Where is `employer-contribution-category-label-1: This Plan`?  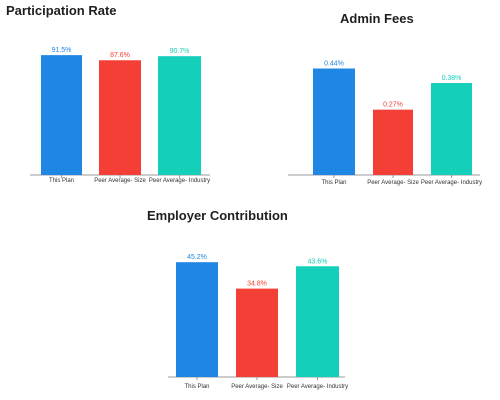
employer-contribution-category-label-1: This Plan is located at coordinates (196, 387).